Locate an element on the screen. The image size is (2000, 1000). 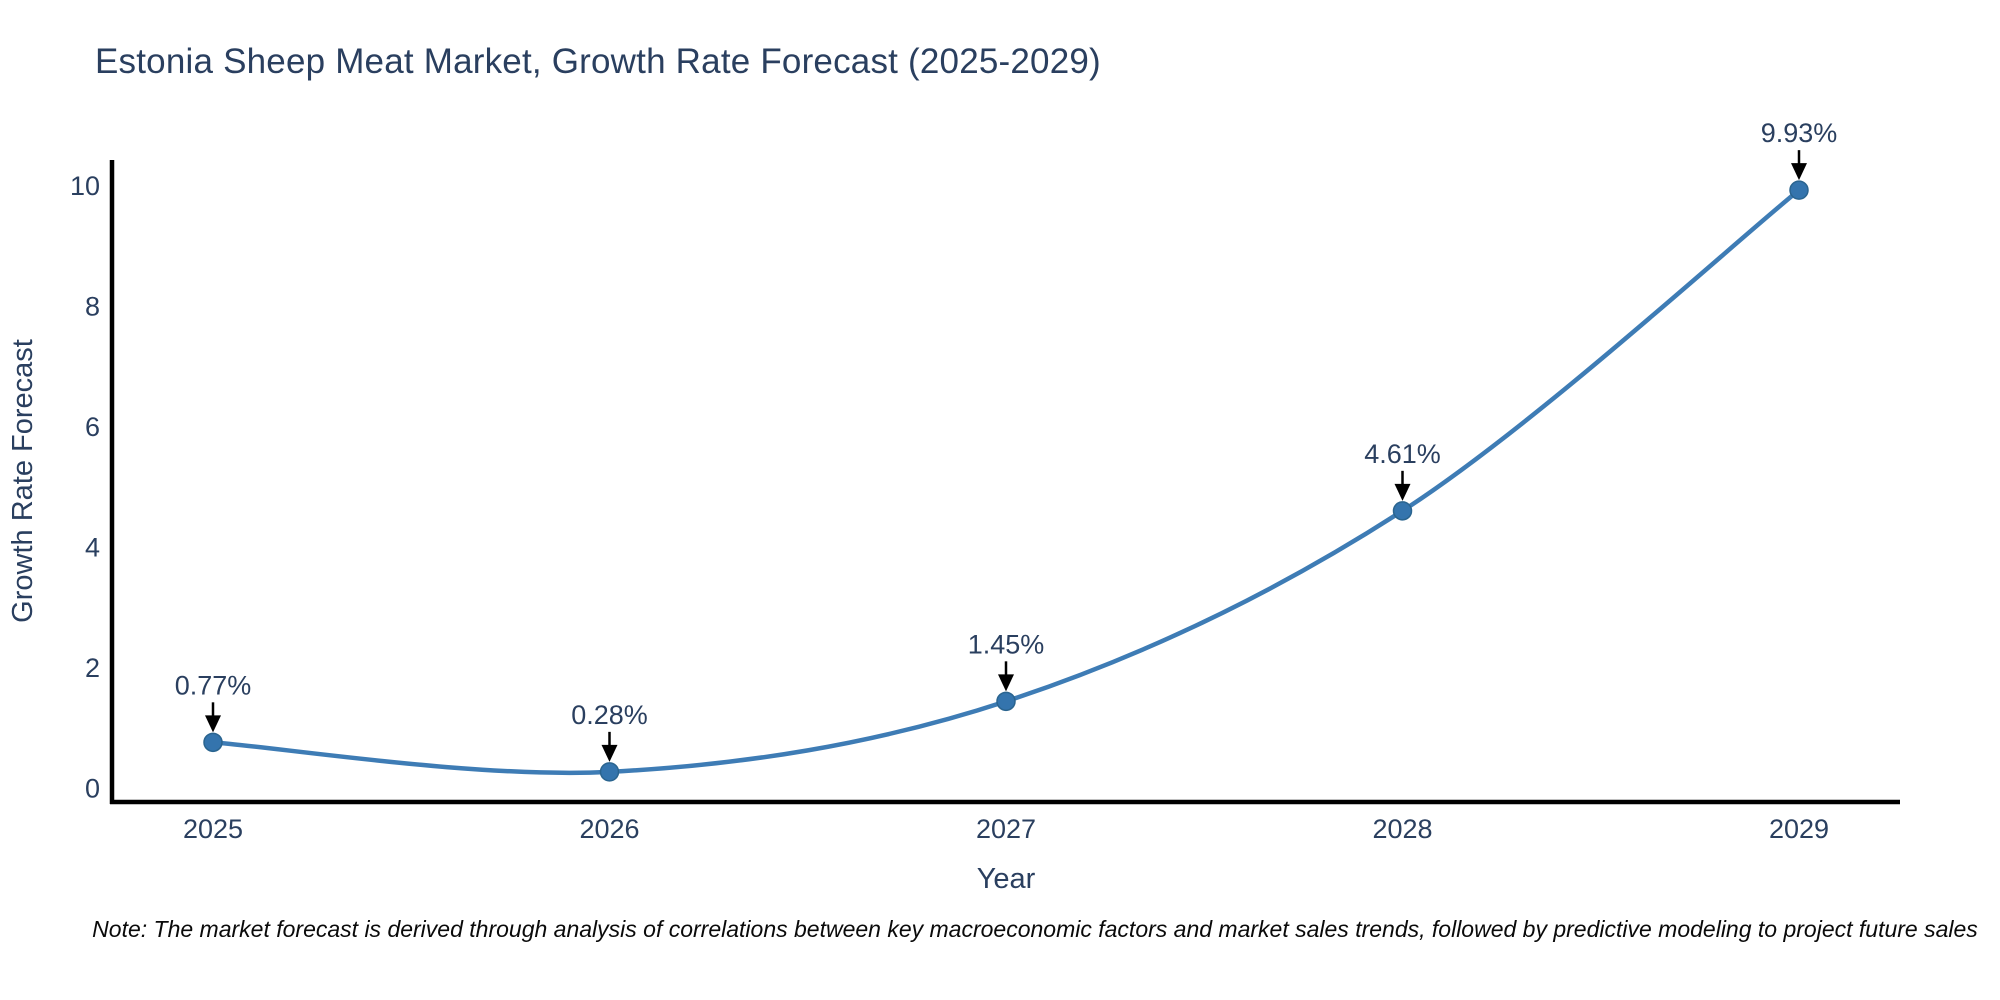
annotation-label: 9.93% is located at coordinates (1799, 133).